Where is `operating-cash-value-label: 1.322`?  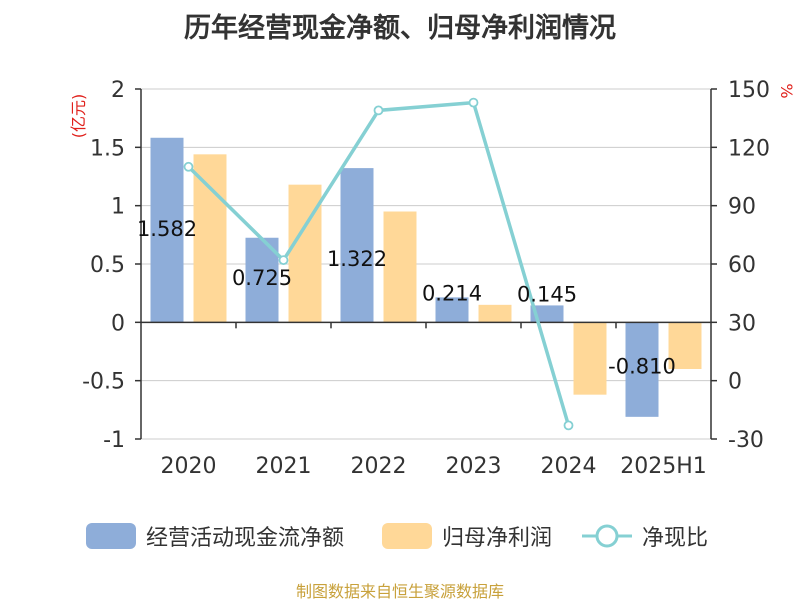 operating-cash-value-label: 1.322 is located at coordinates (357, 259).